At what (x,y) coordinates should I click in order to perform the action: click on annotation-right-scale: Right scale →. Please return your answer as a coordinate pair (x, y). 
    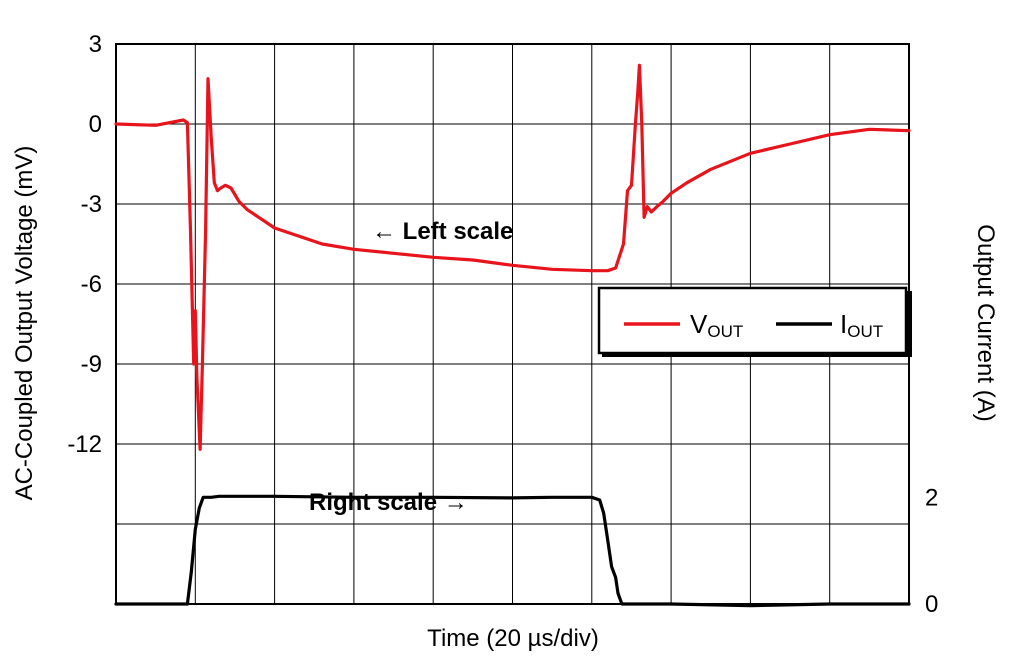
    Looking at the image, I should click on (388, 502).